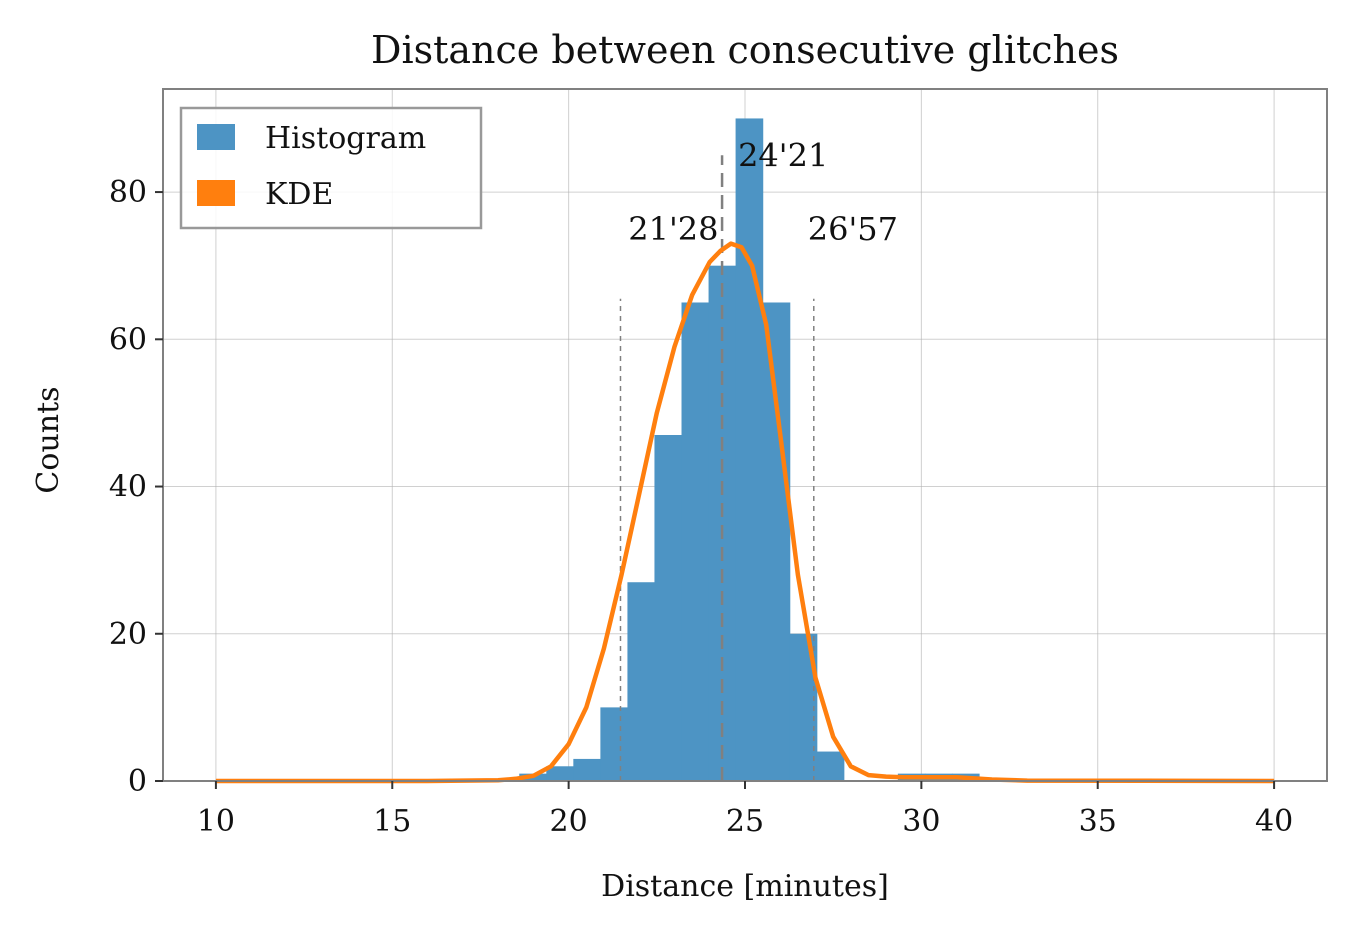 This screenshot has width=1355, height=934. Describe the element at coordinates (216, 137) in the screenshot. I see `legend-swatch-histogram` at that location.